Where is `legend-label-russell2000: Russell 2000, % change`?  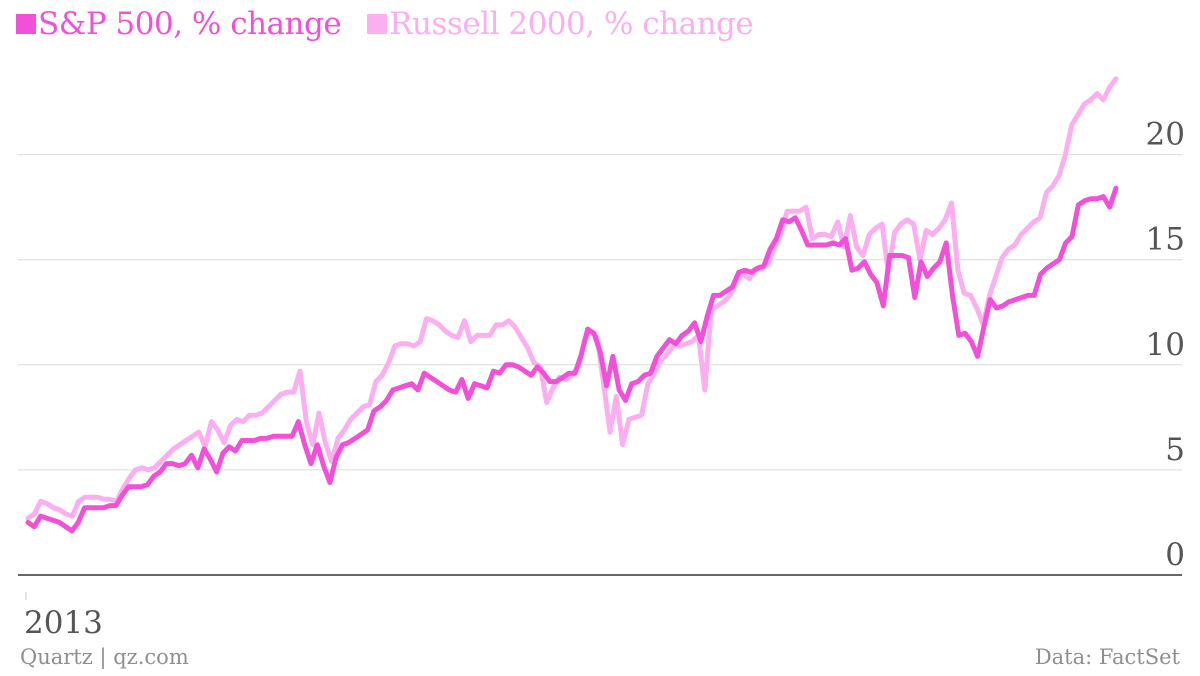
legend-label-russell2000: Russell 2000, % change is located at coordinates (571, 24).